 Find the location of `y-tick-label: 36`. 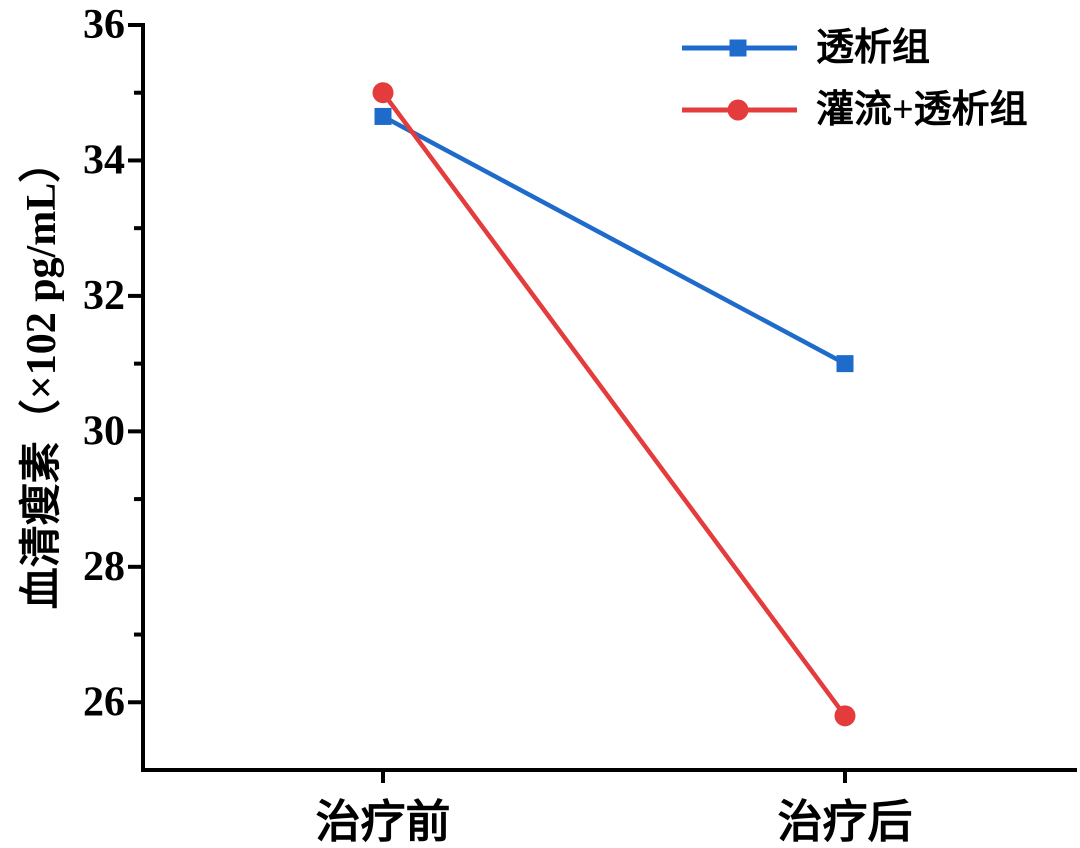

y-tick-label: 36 is located at coordinates (104, 25).